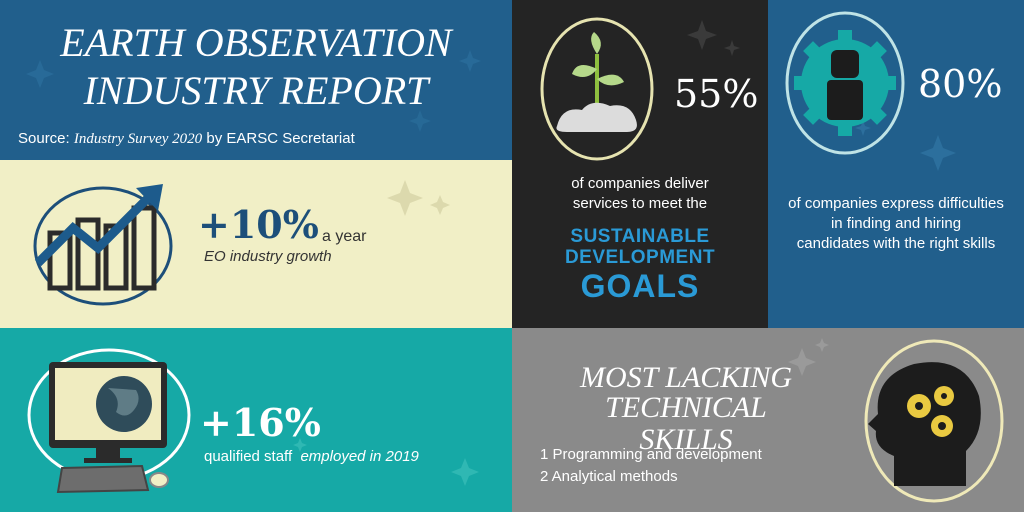 This screenshot has width=1024, height=512. What do you see at coordinates (256, 42) in the screenshot?
I see `report-title-line1: EARTH OBSERVATION` at bounding box center [256, 42].